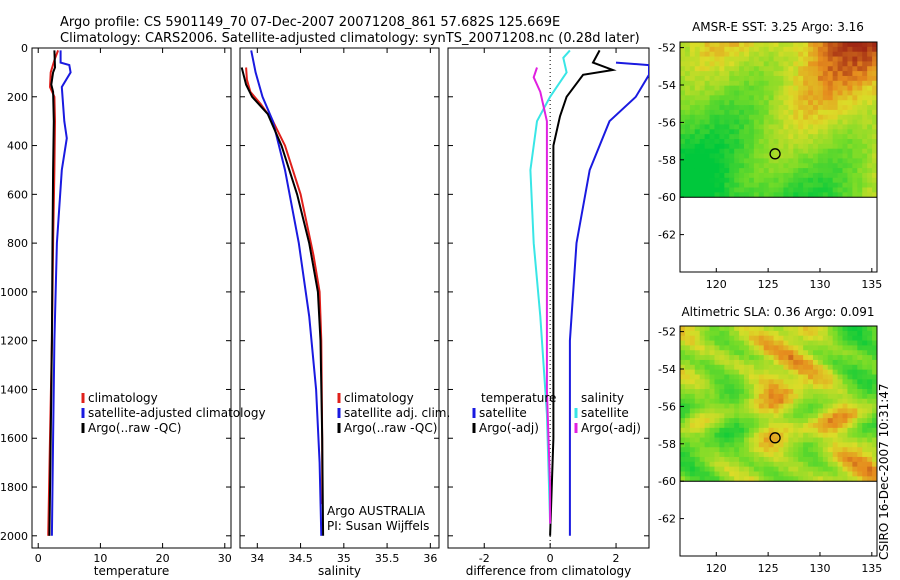 This screenshot has height=580, width=900. Describe the element at coordinates (378, 526) in the screenshot. I see `annotation-line2: PI: Susan Wijffels` at that location.